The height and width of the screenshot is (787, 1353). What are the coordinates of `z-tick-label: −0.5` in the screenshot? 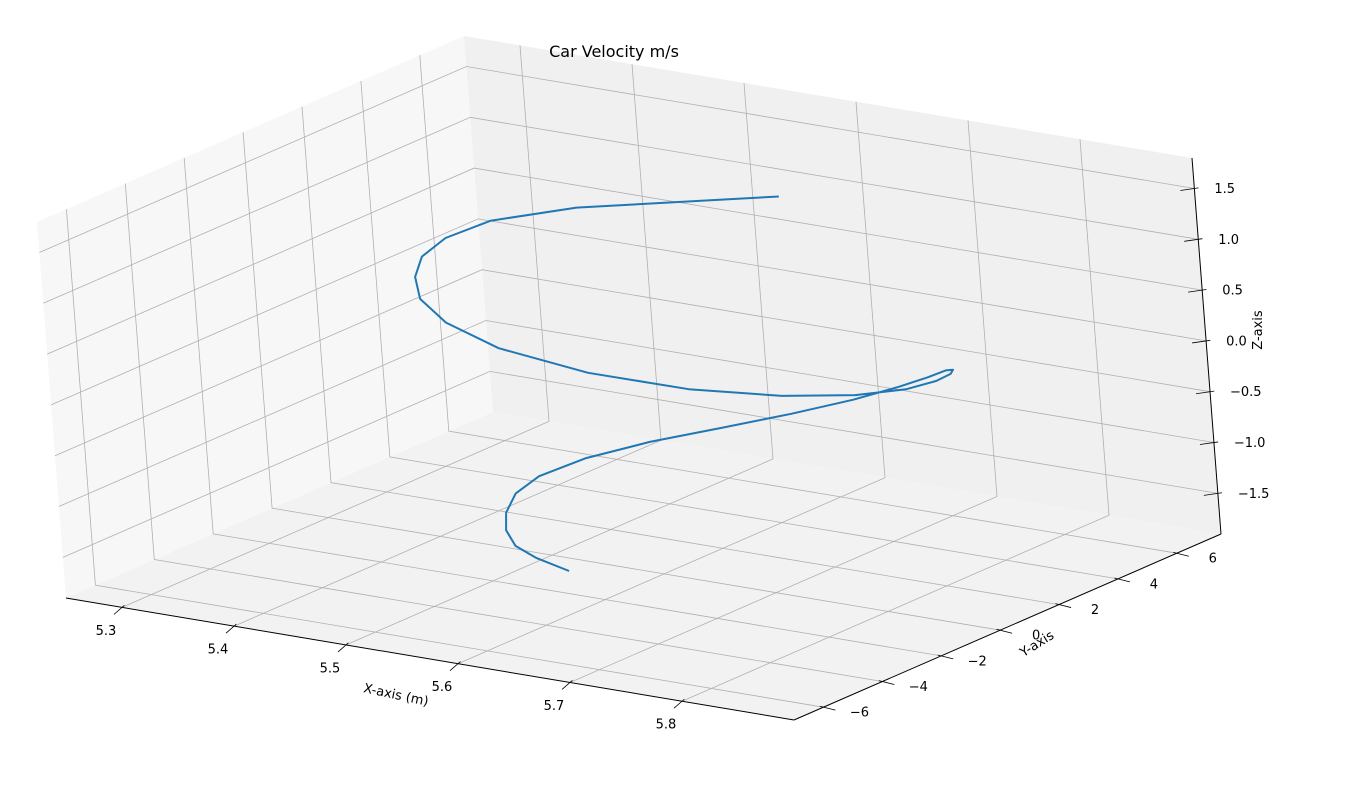 It's located at (1246, 392).